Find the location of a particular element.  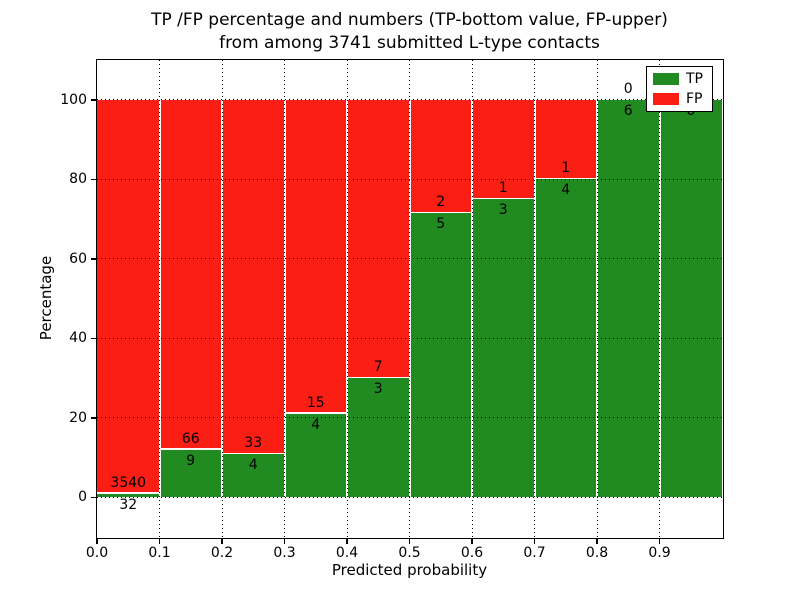

legend-label-fp: FP is located at coordinates (694, 99).